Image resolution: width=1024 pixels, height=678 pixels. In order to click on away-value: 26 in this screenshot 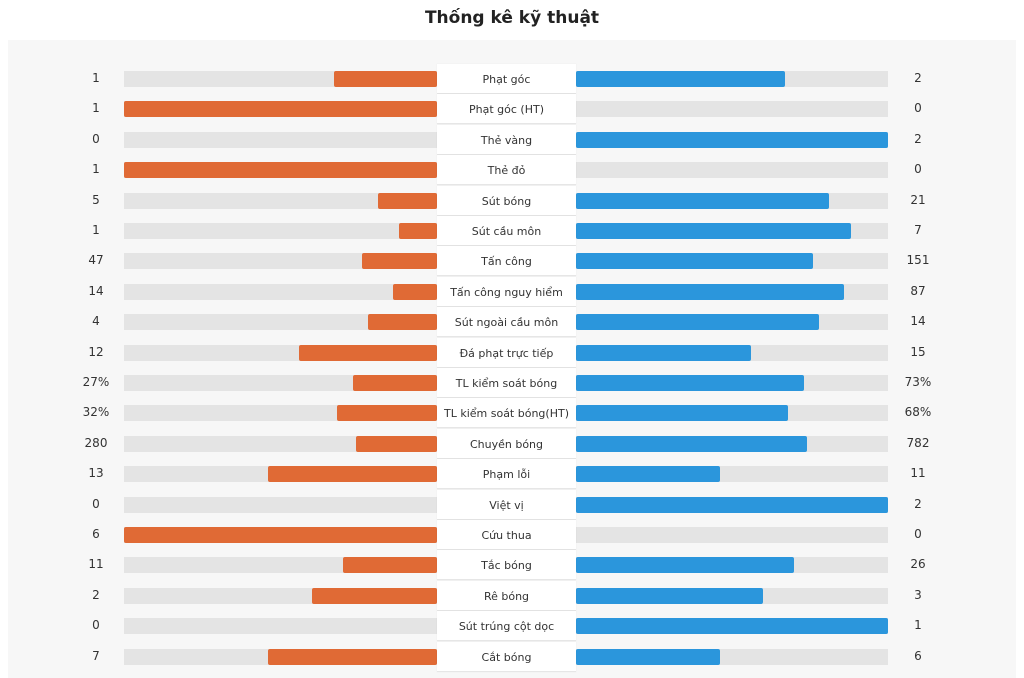, I will do `click(918, 564)`.